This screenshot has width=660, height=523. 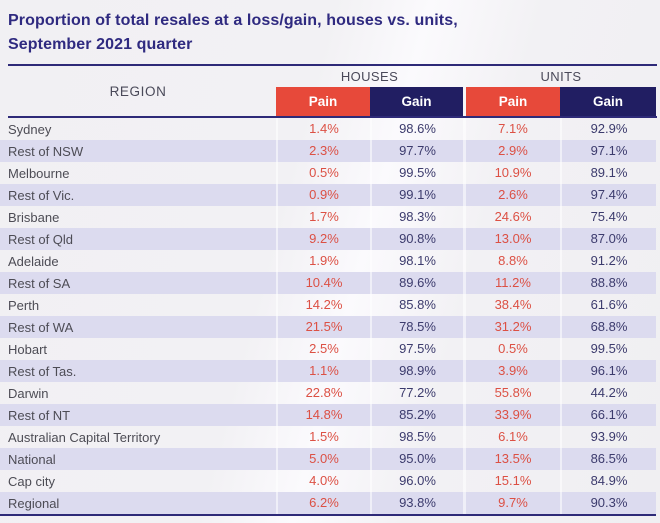 What do you see at coordinates (30, 129) in the screenshot?
I see `region-cell: Sydney` at bounding box center [30, 129].